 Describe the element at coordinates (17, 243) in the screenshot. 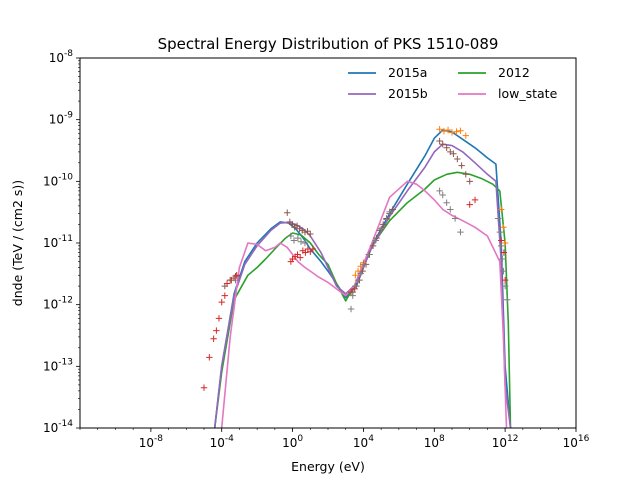

I see `y-axis-label: dnde (TeV / (cm2 s))` at that location.